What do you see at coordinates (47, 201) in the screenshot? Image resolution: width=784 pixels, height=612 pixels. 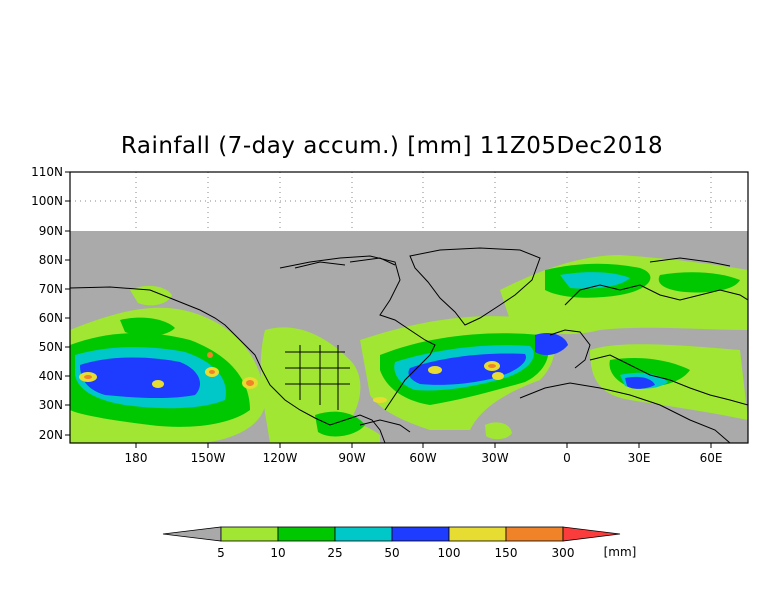 I see `lat-tick-label: 100N` at bounding box center [47, 201].